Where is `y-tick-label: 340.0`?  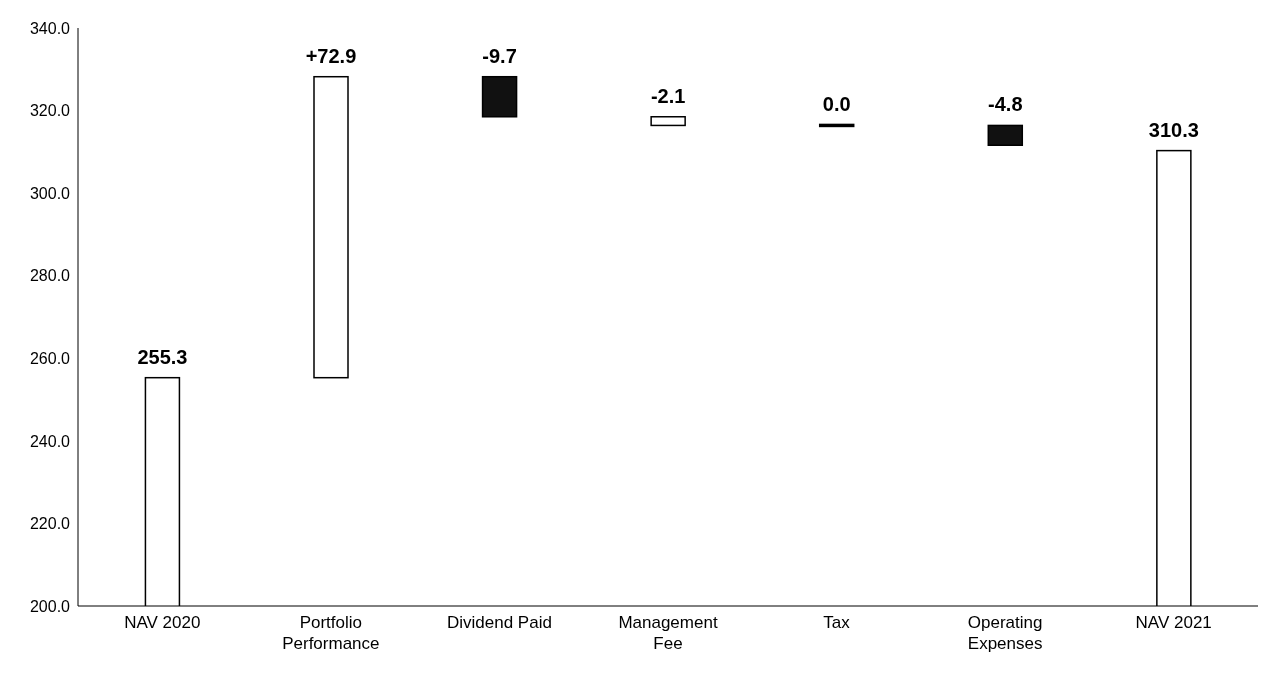 y-tick-label: 340.0 is located at coordinates (50, 28).